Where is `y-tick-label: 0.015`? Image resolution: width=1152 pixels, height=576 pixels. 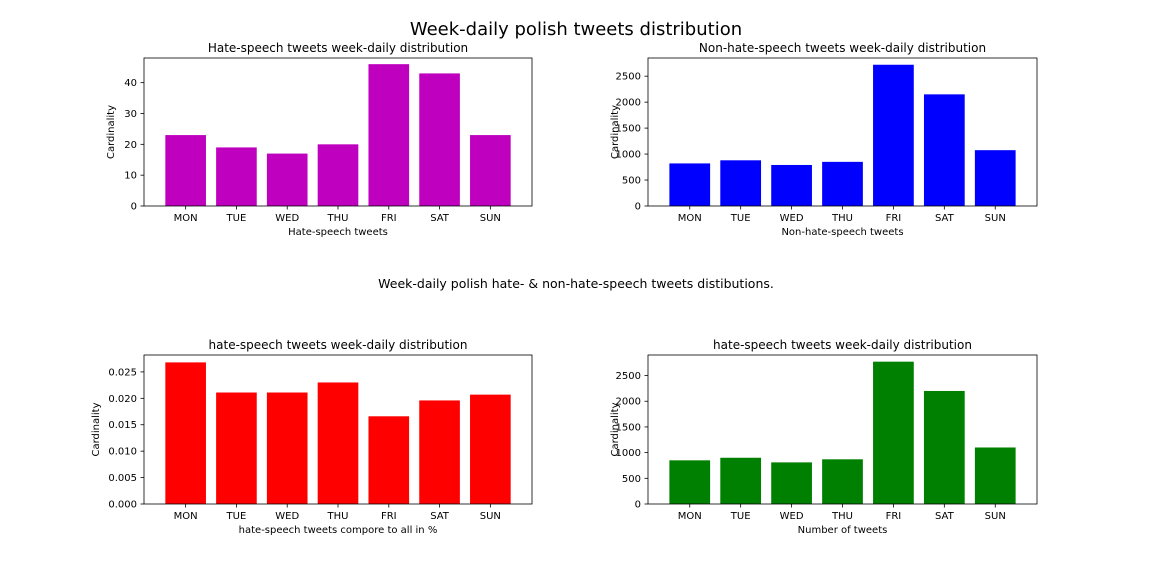
y-tick-label: 0.015 is located at coordinates (122, 425).